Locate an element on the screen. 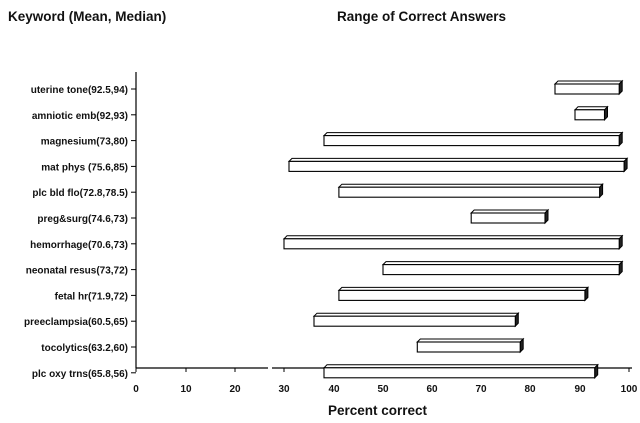 The image size is (640, 423). keyword-header: Keyword (Mean, Median) is located at coordinates (87, 16).